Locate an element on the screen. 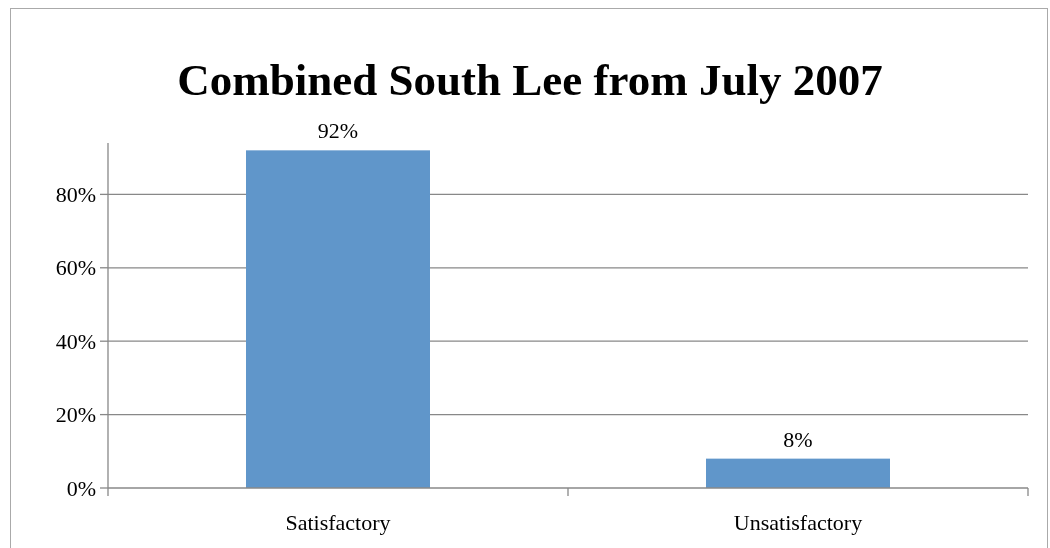 Image resolution: width=1050 pixels, height=548 pixels. x-tick-label: Unsatisfactory is located at coordinates (798, 522).